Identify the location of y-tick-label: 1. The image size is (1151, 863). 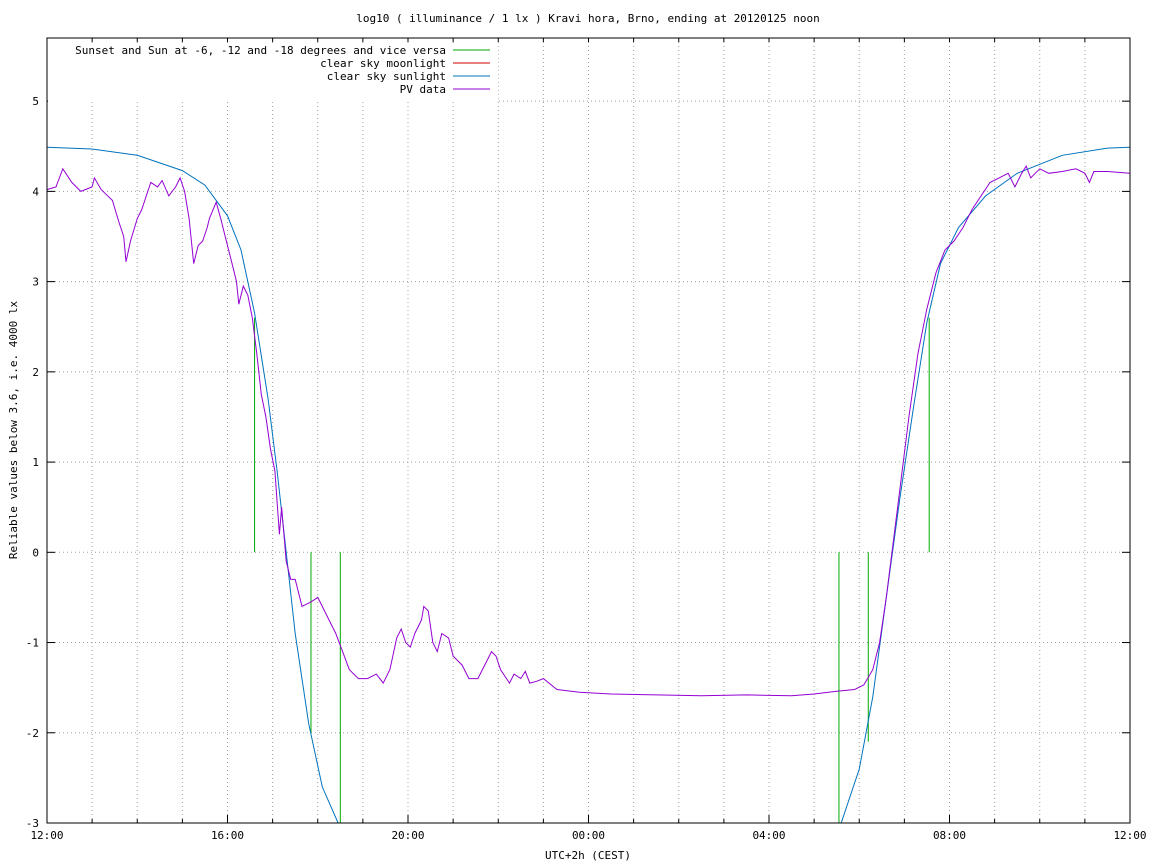
(35, 462).